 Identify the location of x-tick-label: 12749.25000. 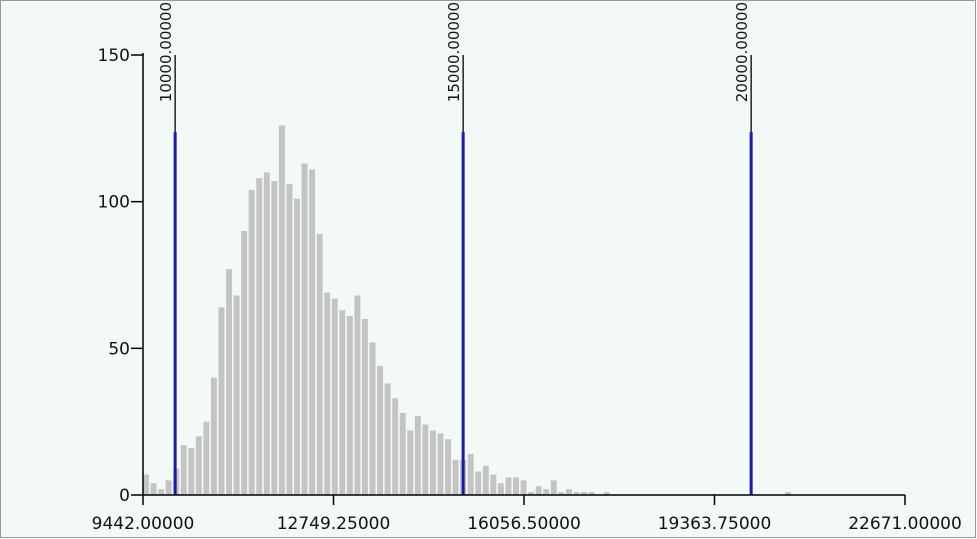
(334, 524).